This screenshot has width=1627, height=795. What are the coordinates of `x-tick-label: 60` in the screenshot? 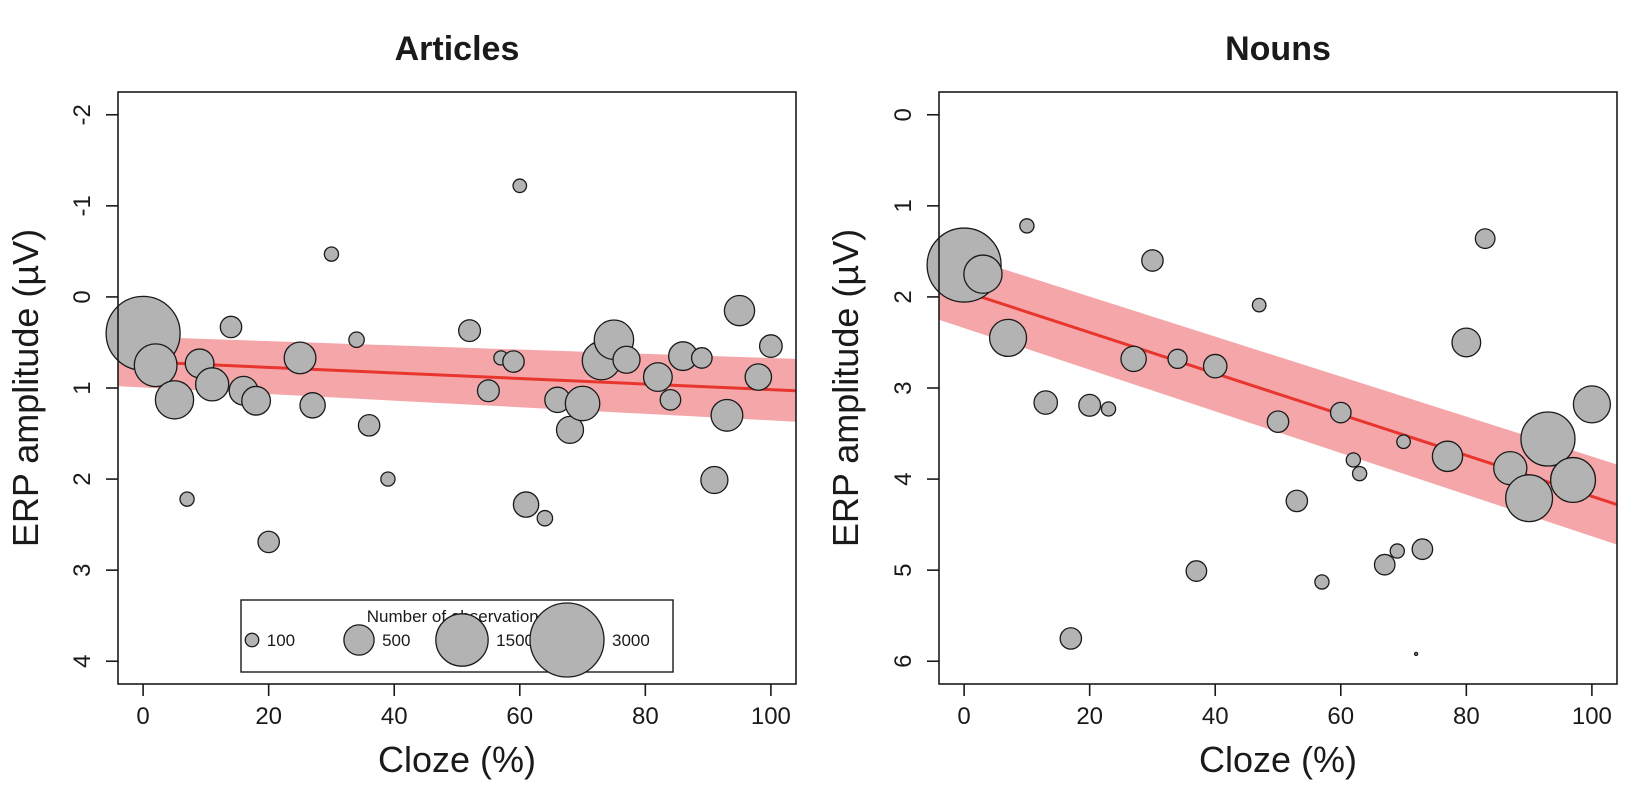 It's located at (519, 716).